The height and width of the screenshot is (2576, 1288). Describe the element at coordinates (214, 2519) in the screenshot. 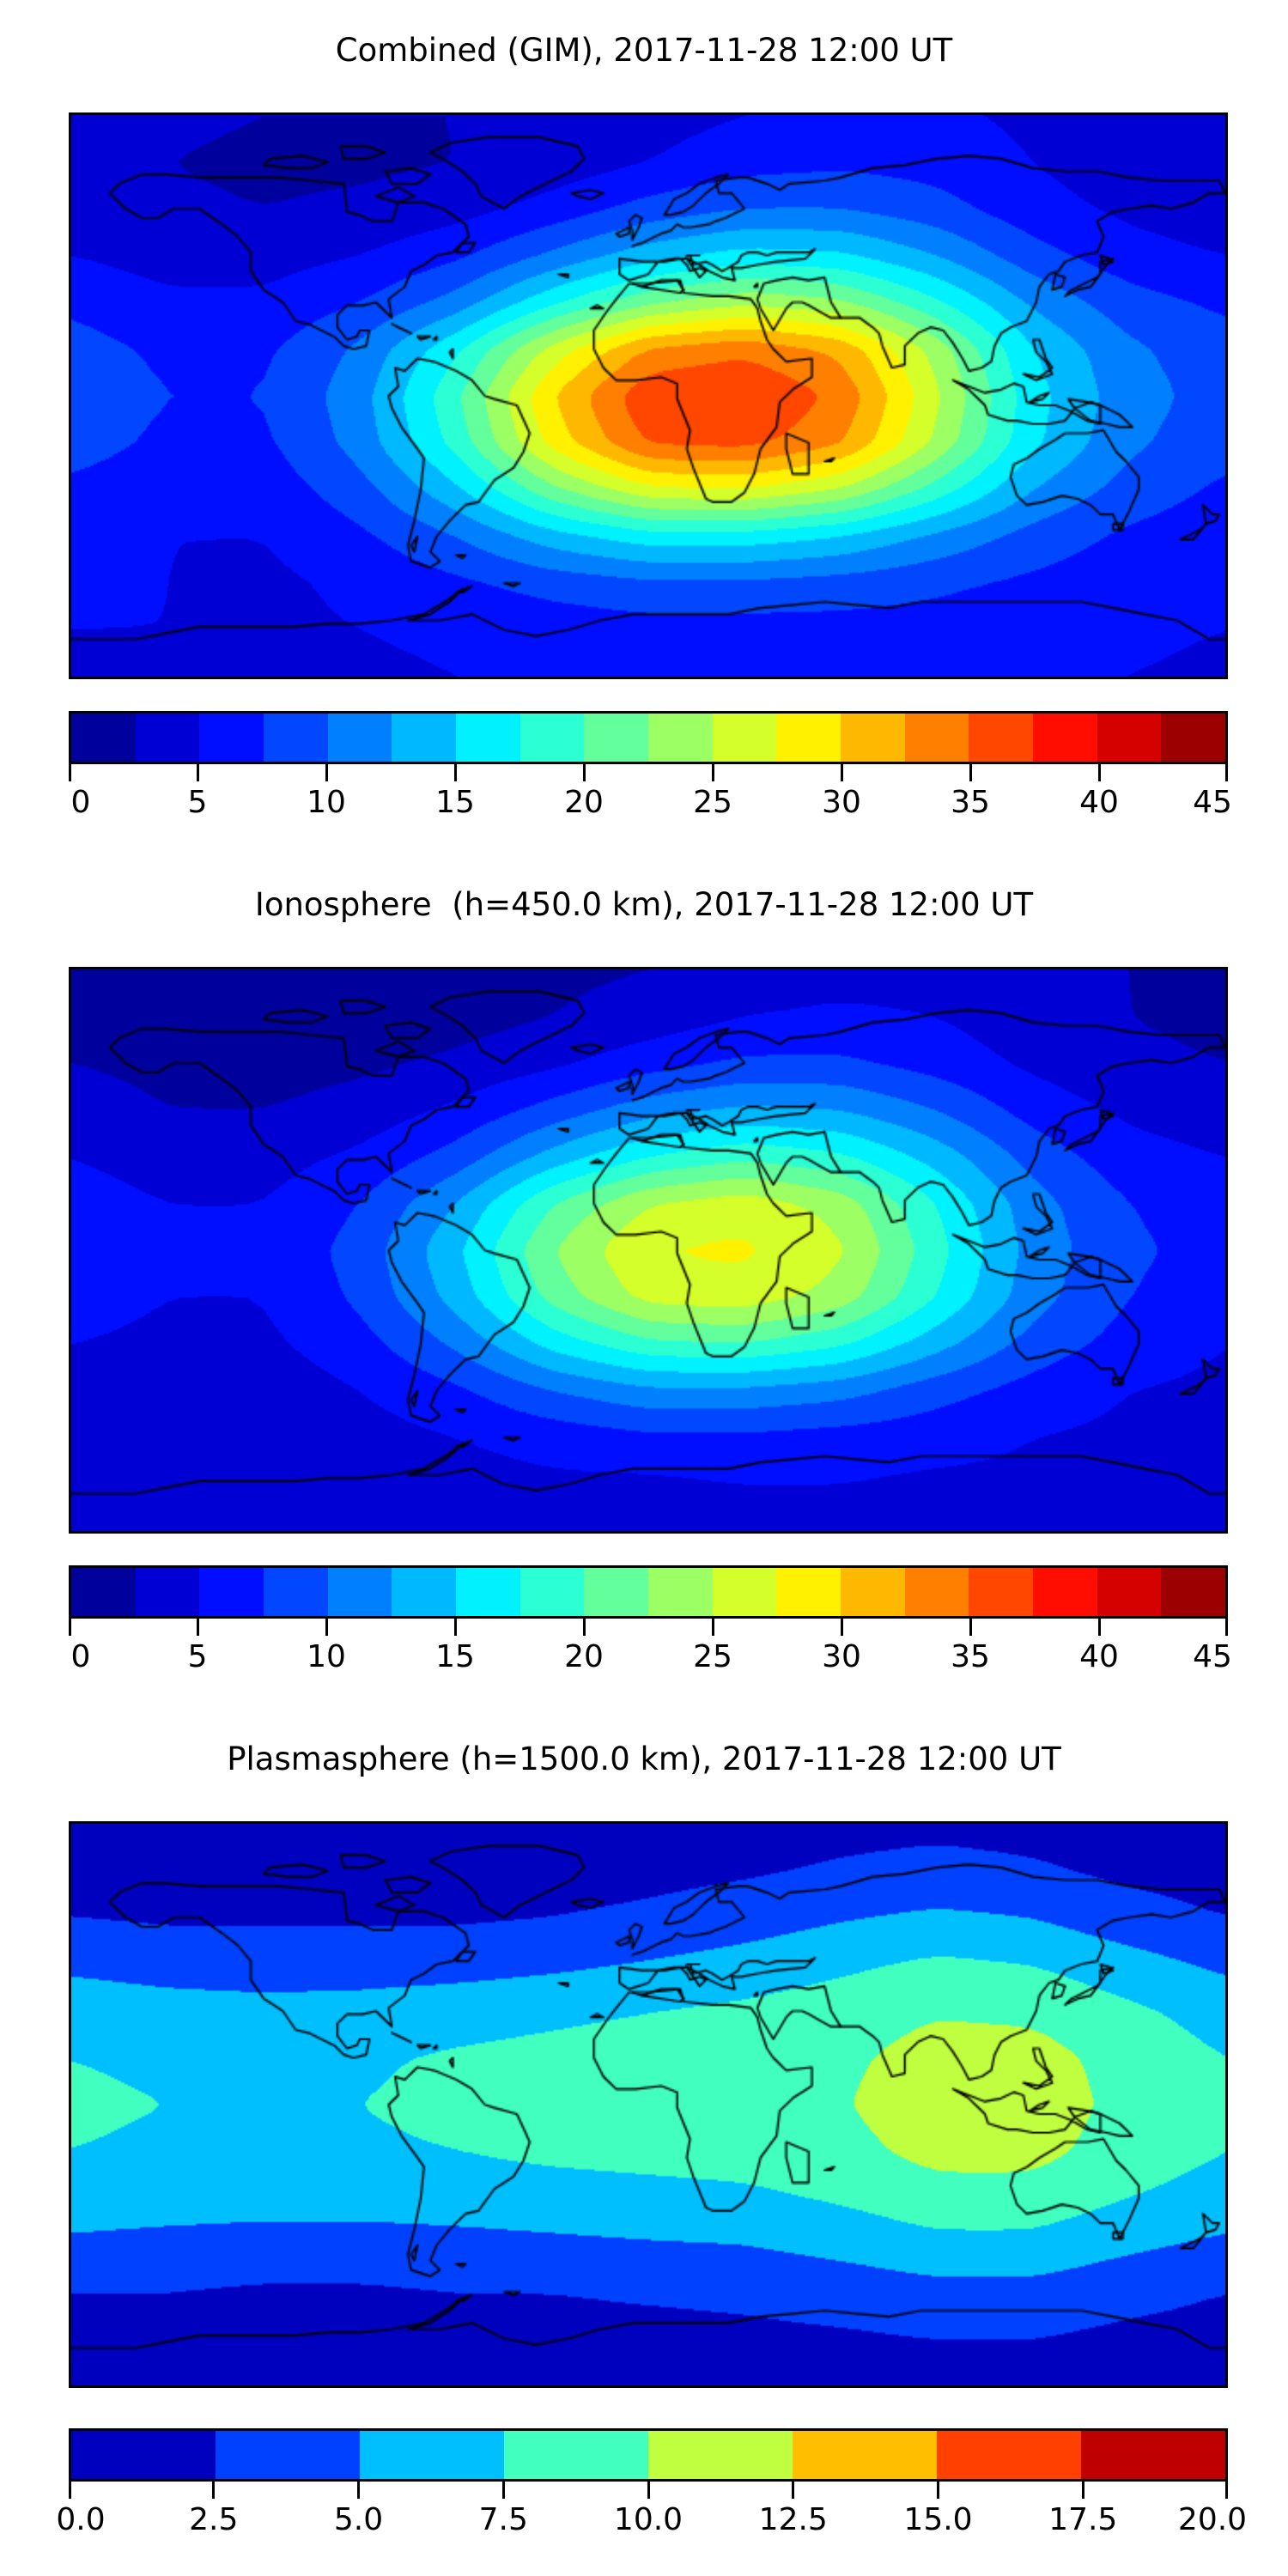

I see `colorbar-tick-label: 2.5` at that location.